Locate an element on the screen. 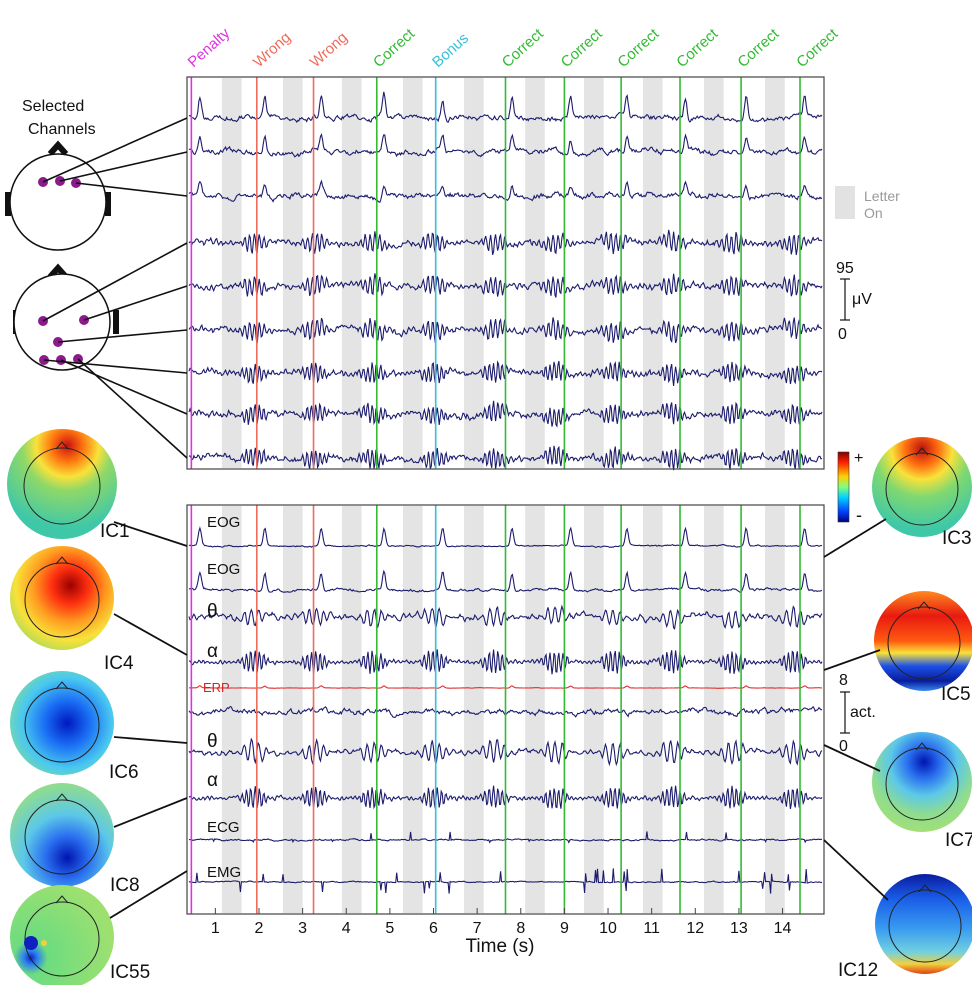 Image resolution: width=972 pixels, height=985 pixels. x-tick-label-3: 3 is located at coordinates (302, 928).